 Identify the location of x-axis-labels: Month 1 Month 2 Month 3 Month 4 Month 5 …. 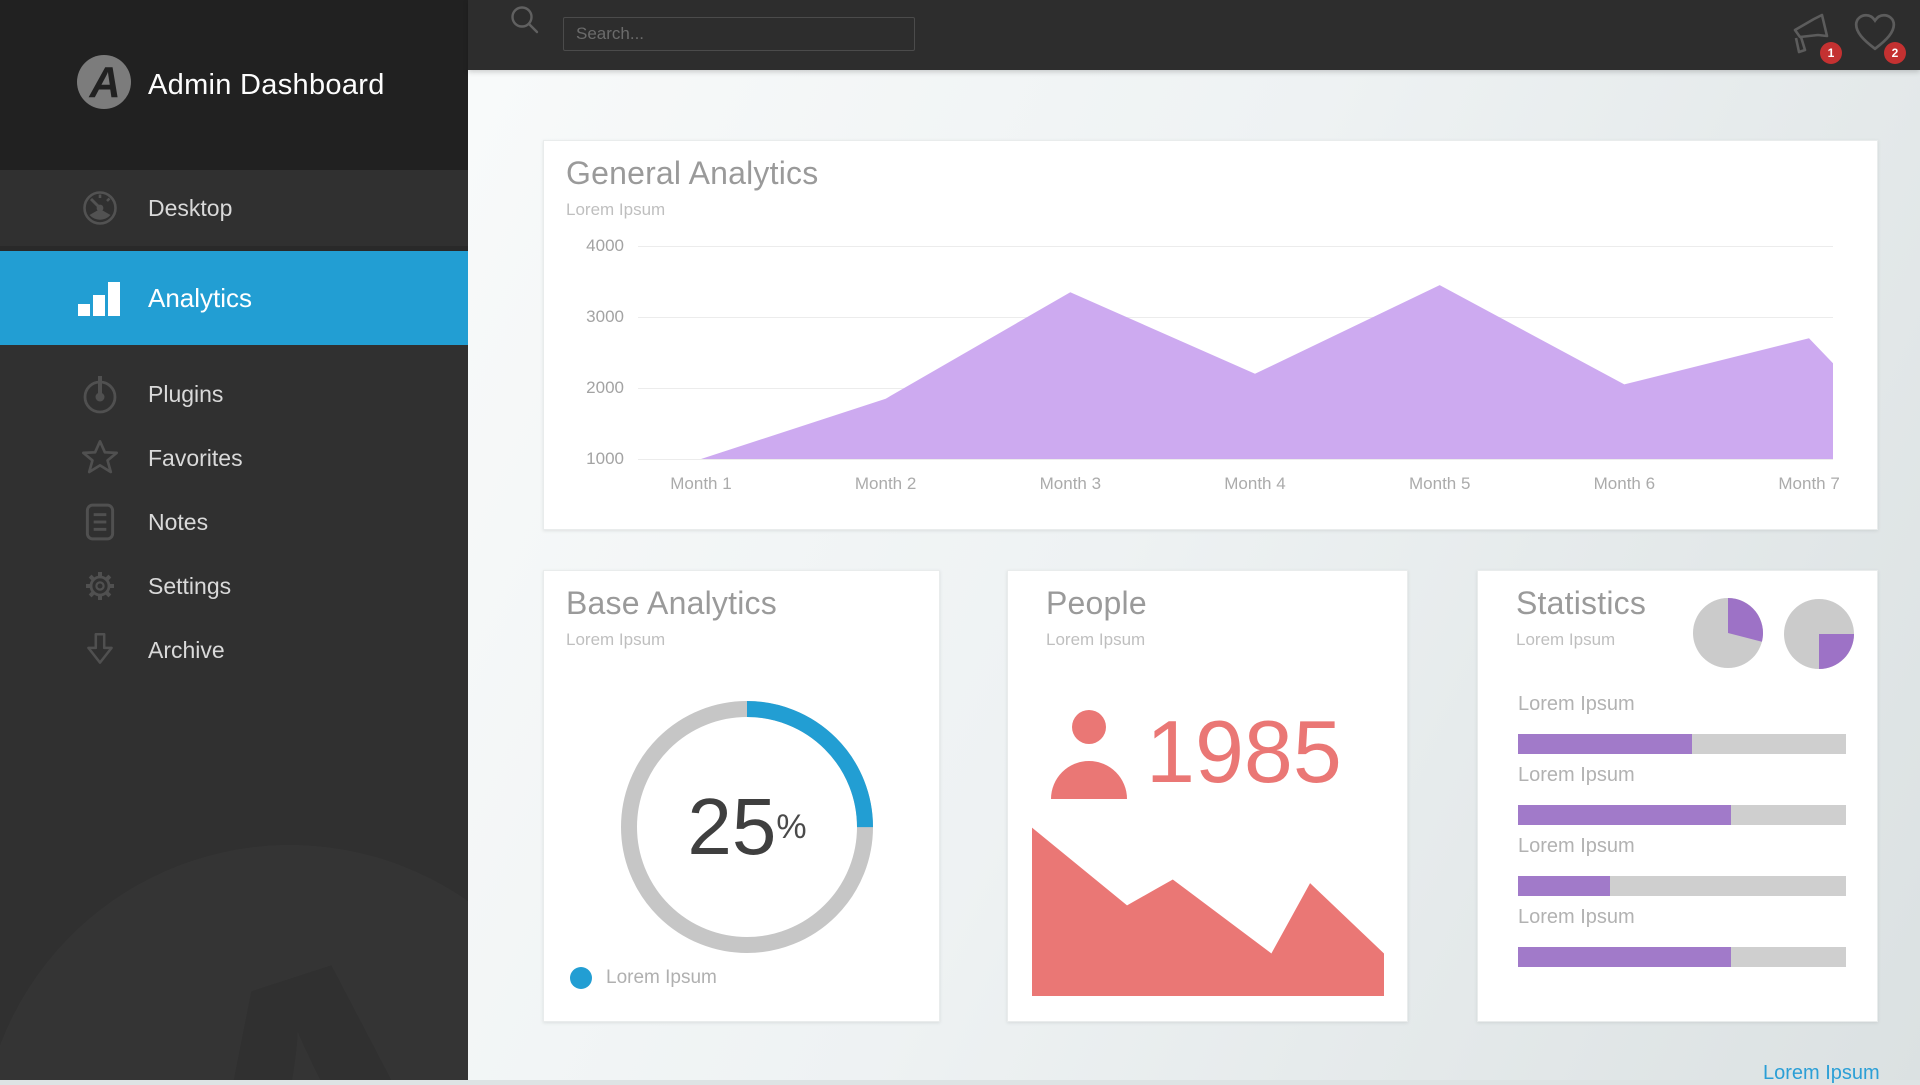
(1239, 486).